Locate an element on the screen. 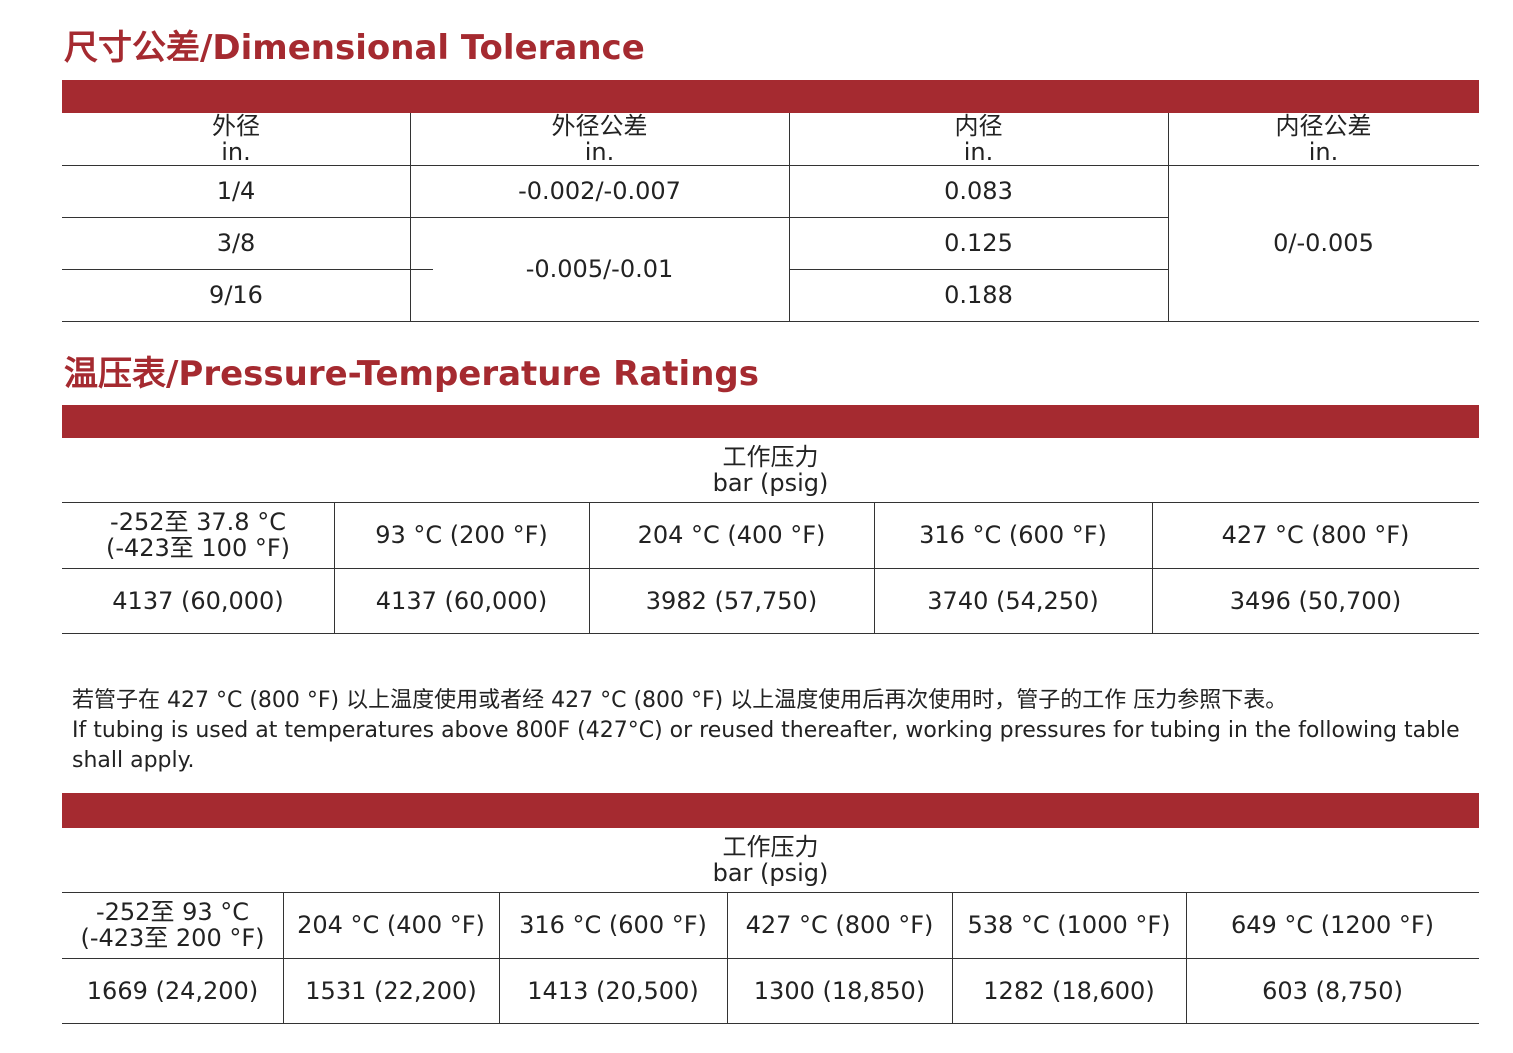 This screenshot has height=1053, width=1513. cell-text: -0.005/-0.01 is located at coordinates (599, 269).